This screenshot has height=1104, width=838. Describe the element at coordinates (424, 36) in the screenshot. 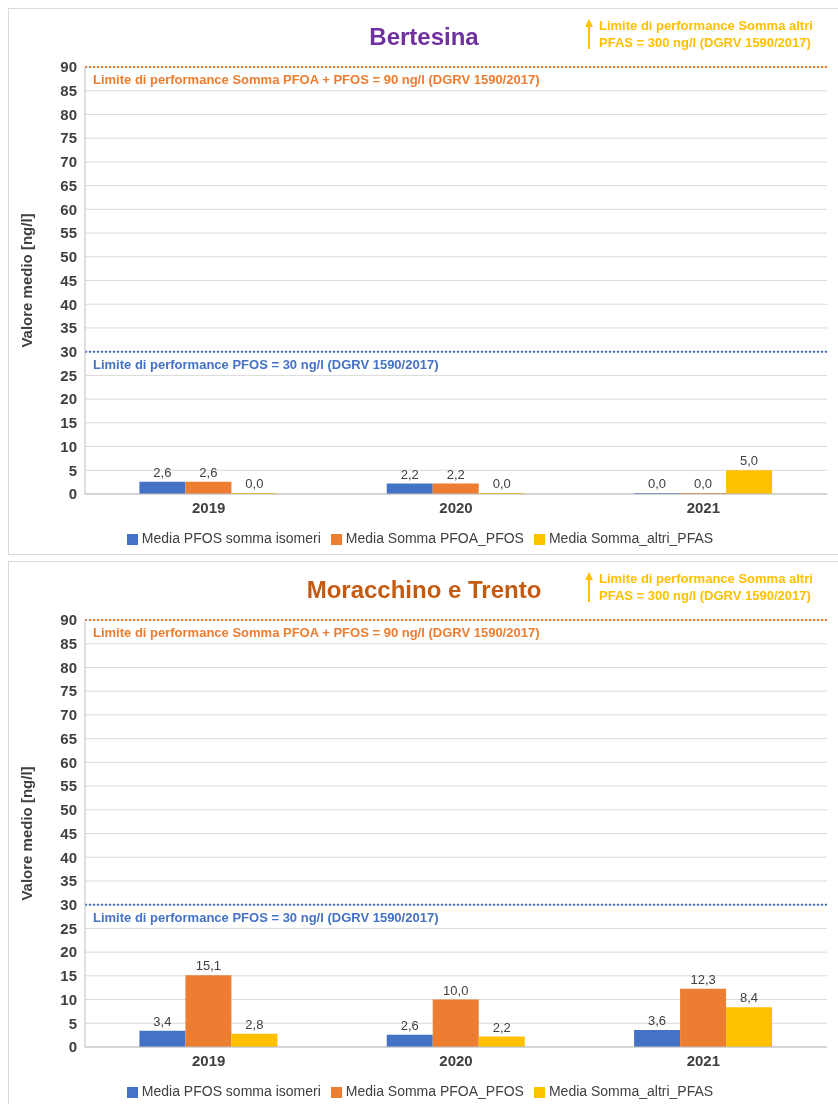

I see `chart-title: Bertesina` at that location.